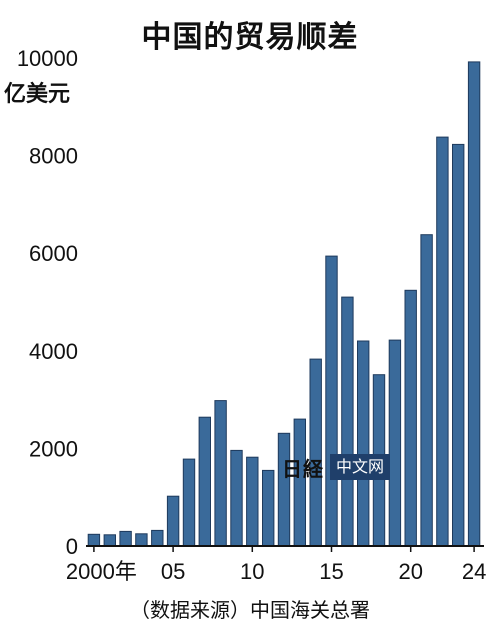 This screenshot has width=500, height=635. Describe the element at coordinates (53, 448) in the screenshot. I see `y-tick-label: 2000` at that location.